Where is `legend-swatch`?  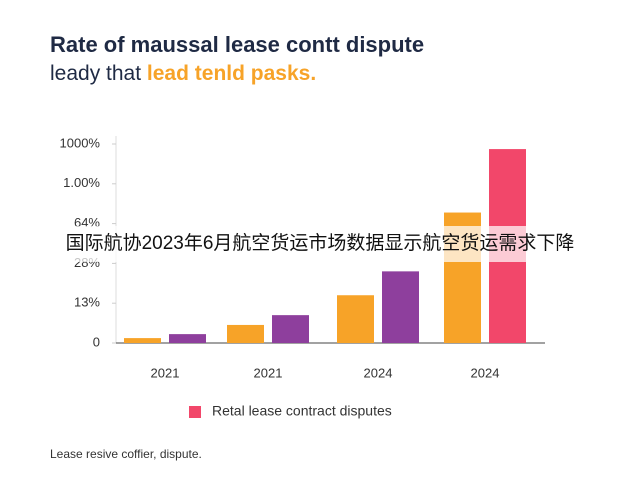 legend-swatch is located at coordinates (195, 412).